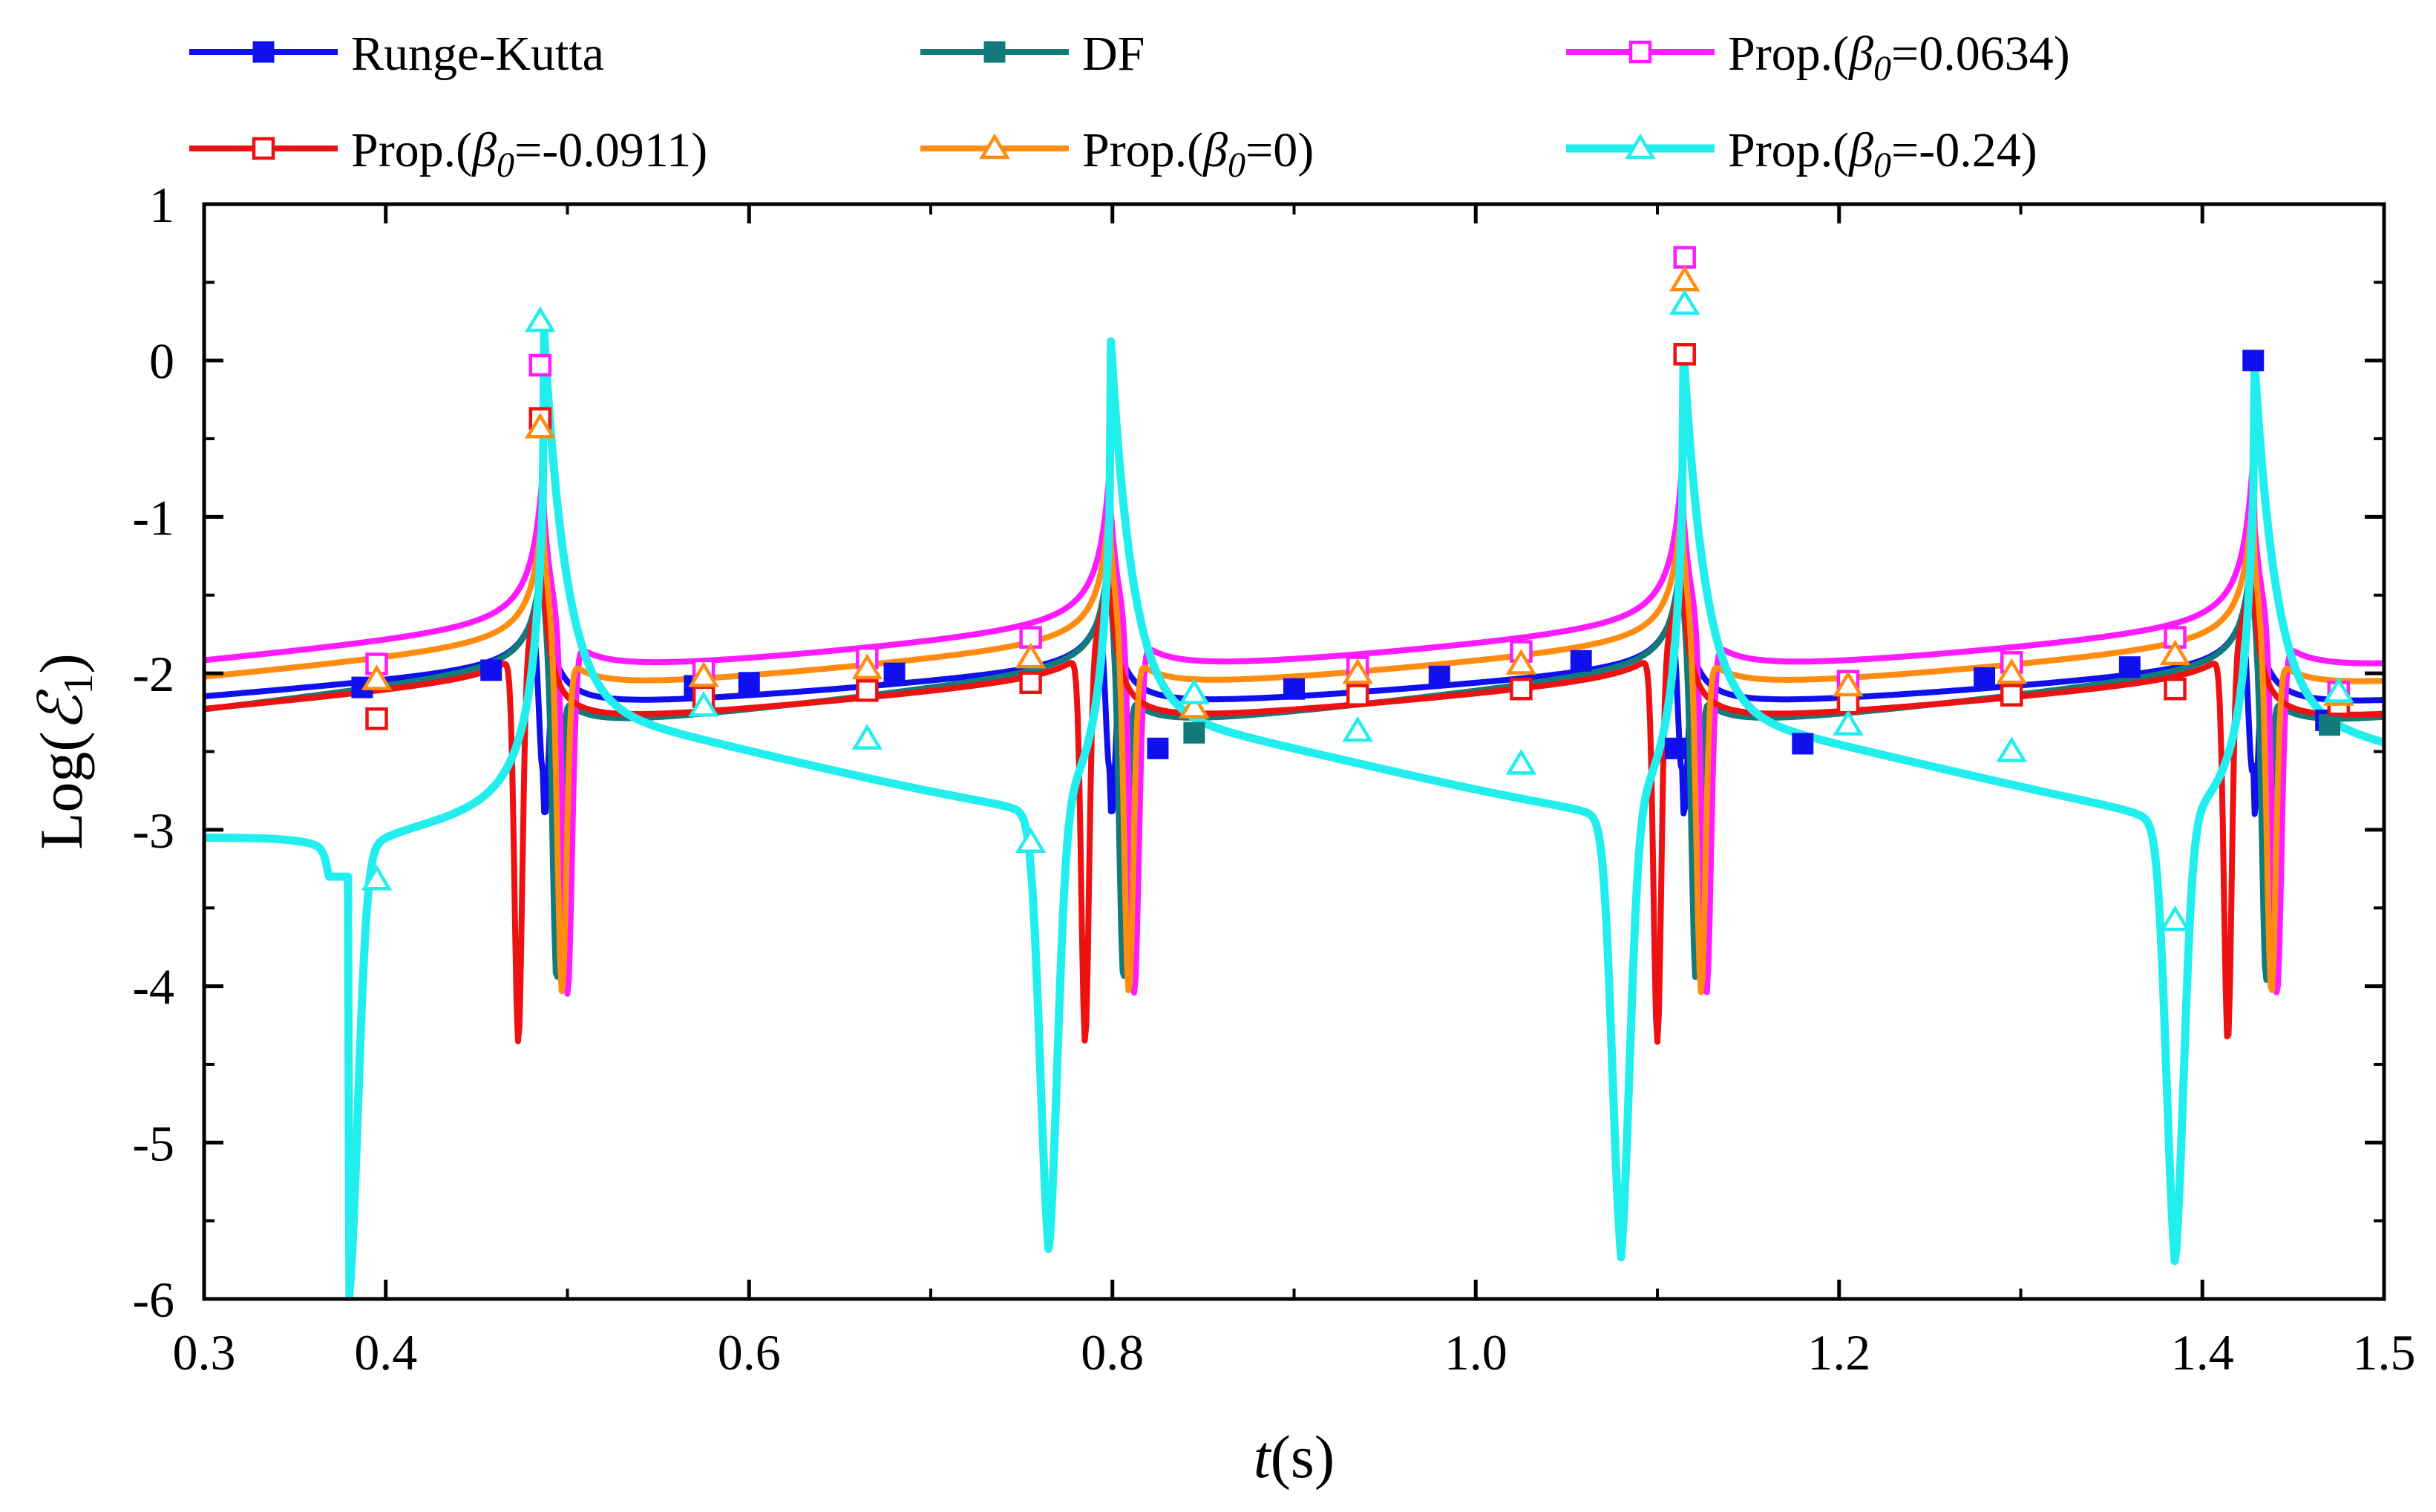 This screenshot has width=2436, height=1512. I want to click on legend-item: DF, so click(1033, 54).